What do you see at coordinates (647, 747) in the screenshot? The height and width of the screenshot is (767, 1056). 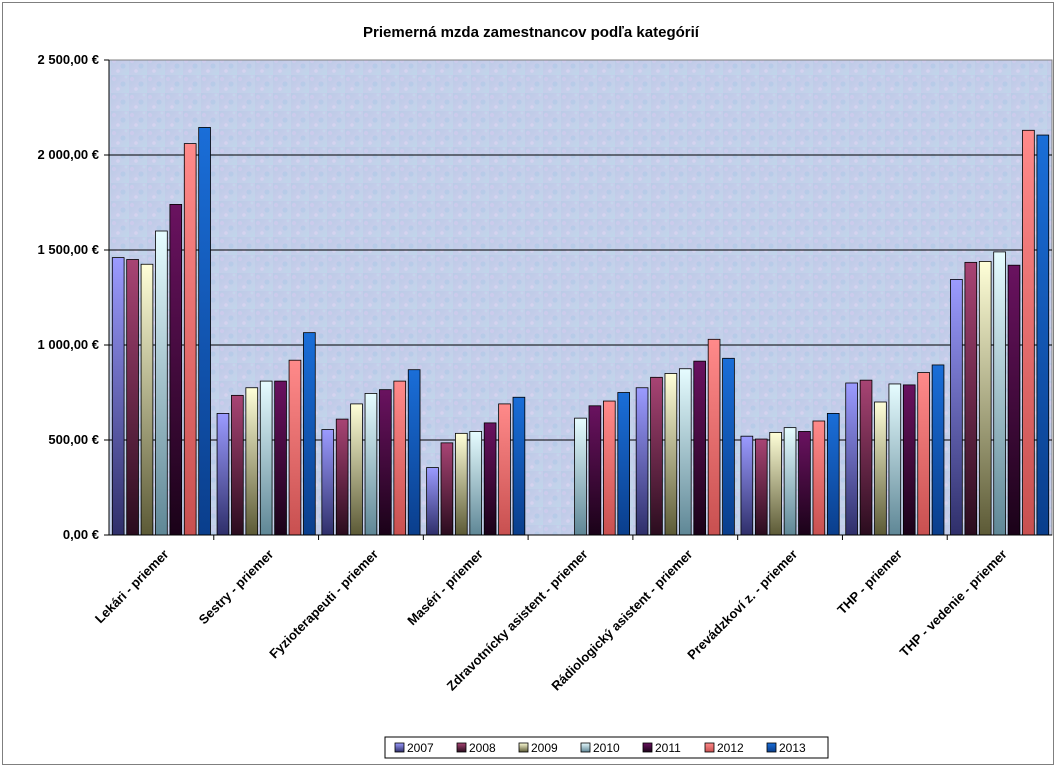 I see `legend-swatch-2011` at bounding box center [647, 747].